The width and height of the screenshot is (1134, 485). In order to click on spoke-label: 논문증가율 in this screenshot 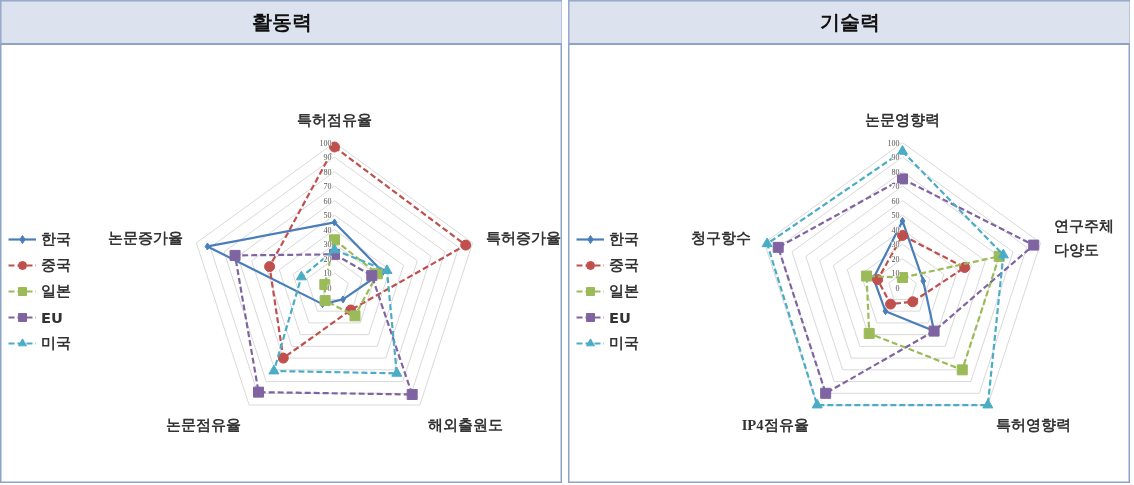, I will do `click(145, 238)`.